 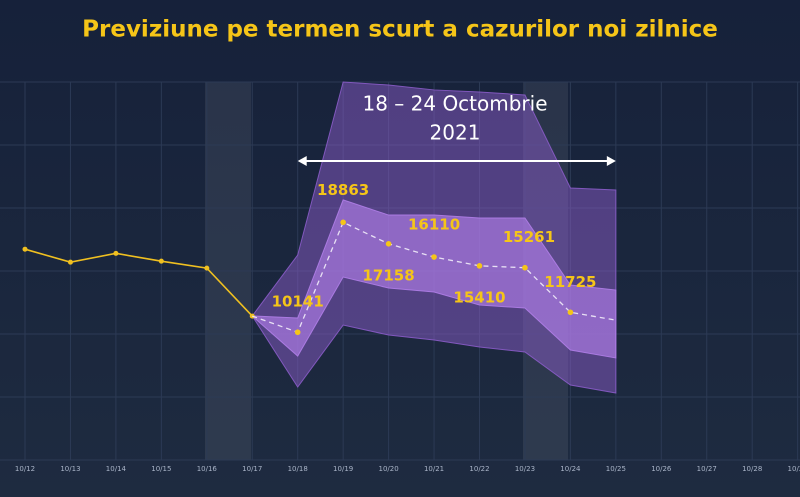 What do you see at coordinates (434, 469) in the screenshot?
I see `x-tick-label: 10/21` at bounding box center [434, 469].